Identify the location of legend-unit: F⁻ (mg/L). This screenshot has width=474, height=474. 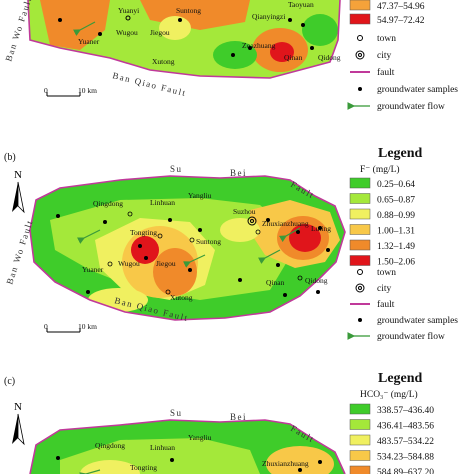
(380, 169).